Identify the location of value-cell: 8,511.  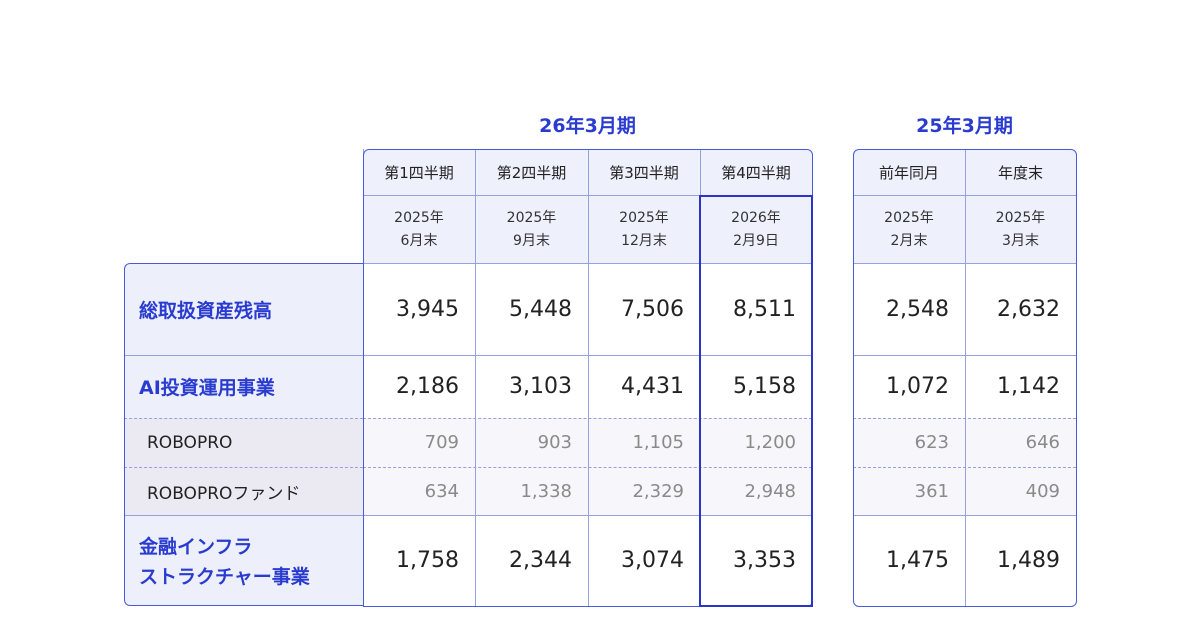
(764, 309).